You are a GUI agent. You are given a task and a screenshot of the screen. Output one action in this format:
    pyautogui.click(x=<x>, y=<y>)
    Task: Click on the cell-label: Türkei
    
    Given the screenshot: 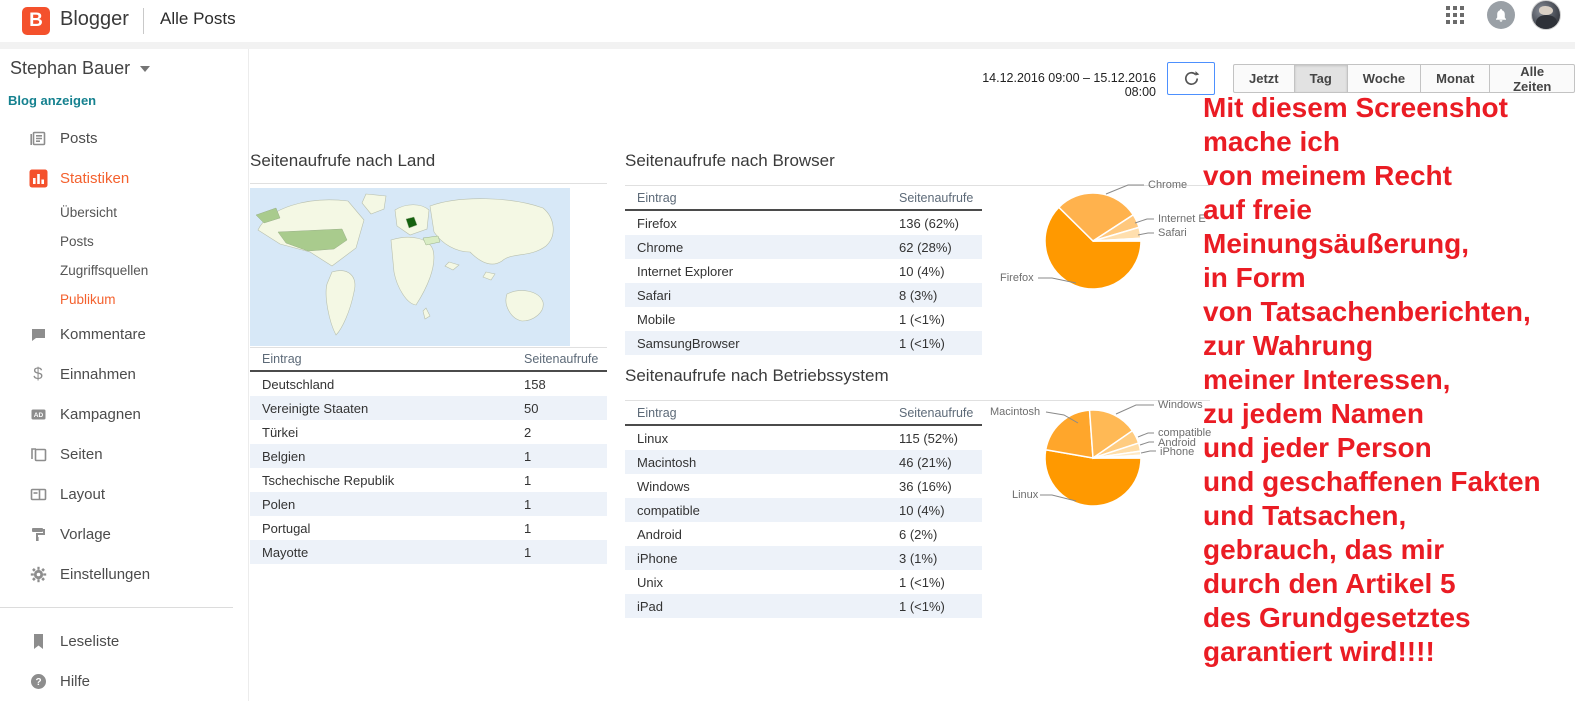 What is the action you would take?
    pyautogui.click(x=280, y=432)
    